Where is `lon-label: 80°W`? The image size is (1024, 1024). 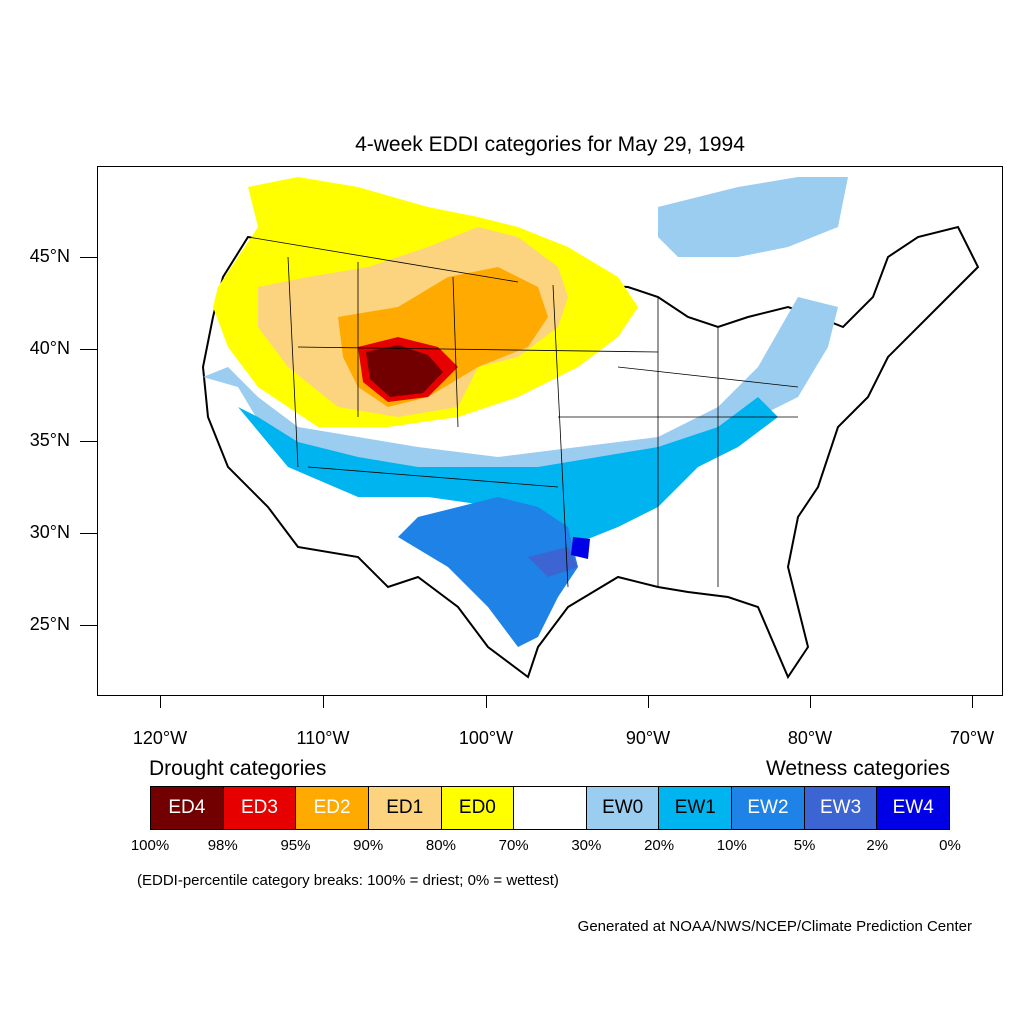
lon-label: 80°W is located at coordinates (810, 738).